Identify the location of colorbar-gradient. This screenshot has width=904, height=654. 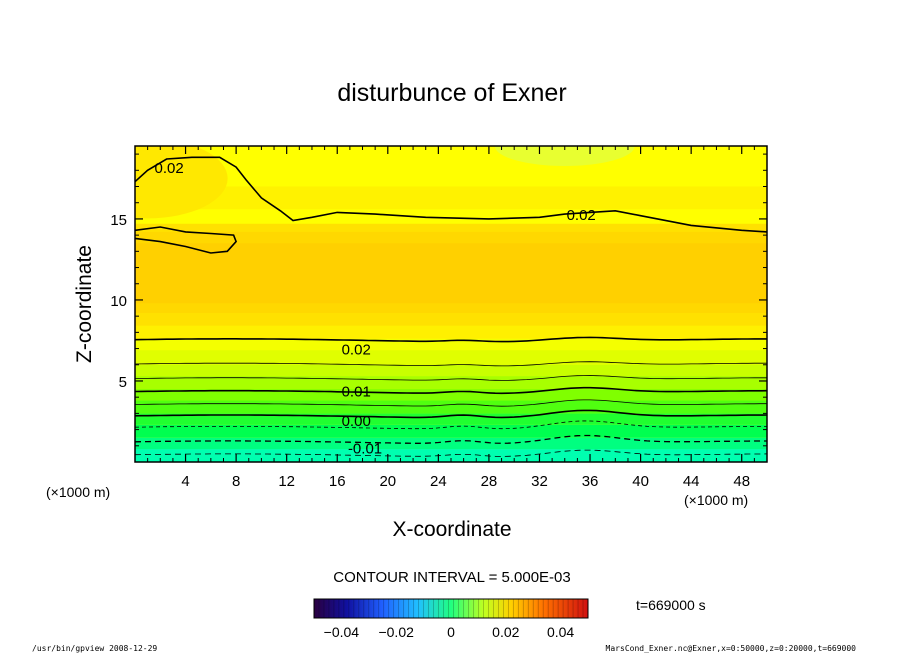
(451, 608).